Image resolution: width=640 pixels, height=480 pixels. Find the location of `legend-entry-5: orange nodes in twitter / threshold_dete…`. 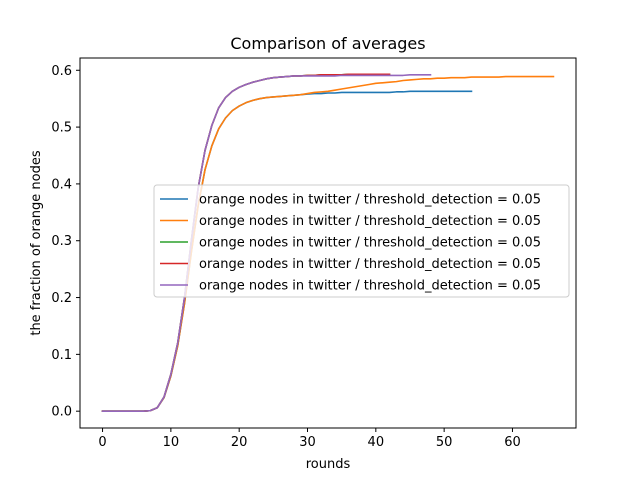

legend-entry-5: orange nodes in twitter / threshold_dete… is located at coordinates (370, 286).